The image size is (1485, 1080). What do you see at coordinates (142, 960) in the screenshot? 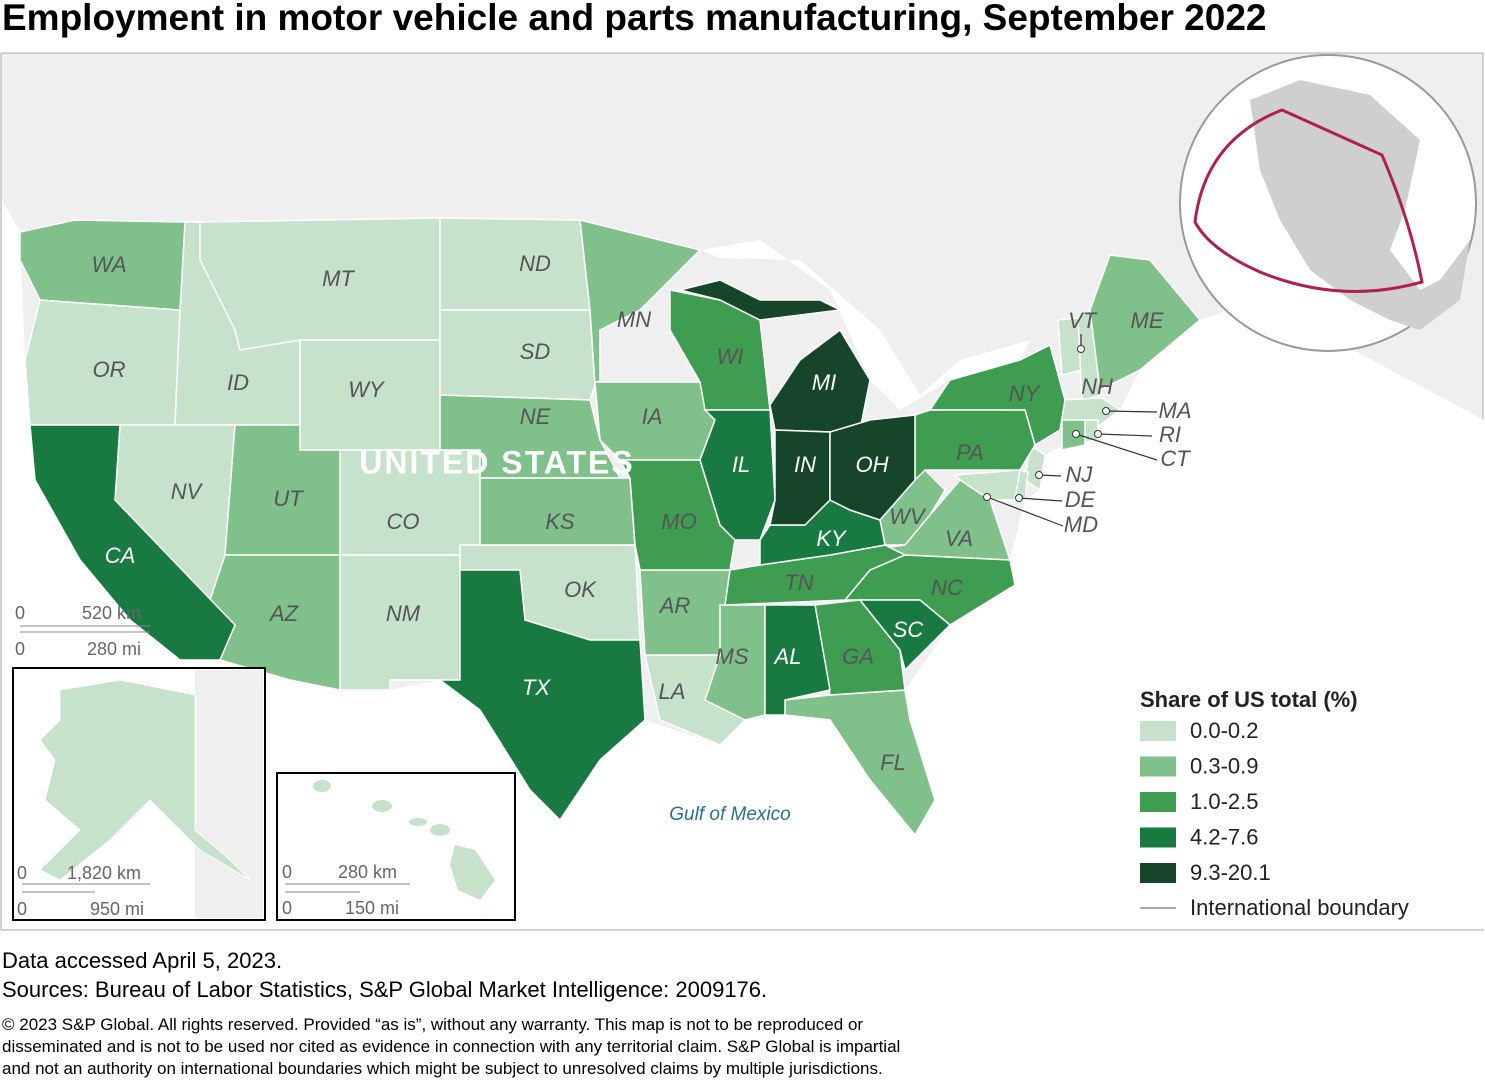
I see `footer-accessed: Data accessed April 5, 2023.` at bounding box center [142, 960].